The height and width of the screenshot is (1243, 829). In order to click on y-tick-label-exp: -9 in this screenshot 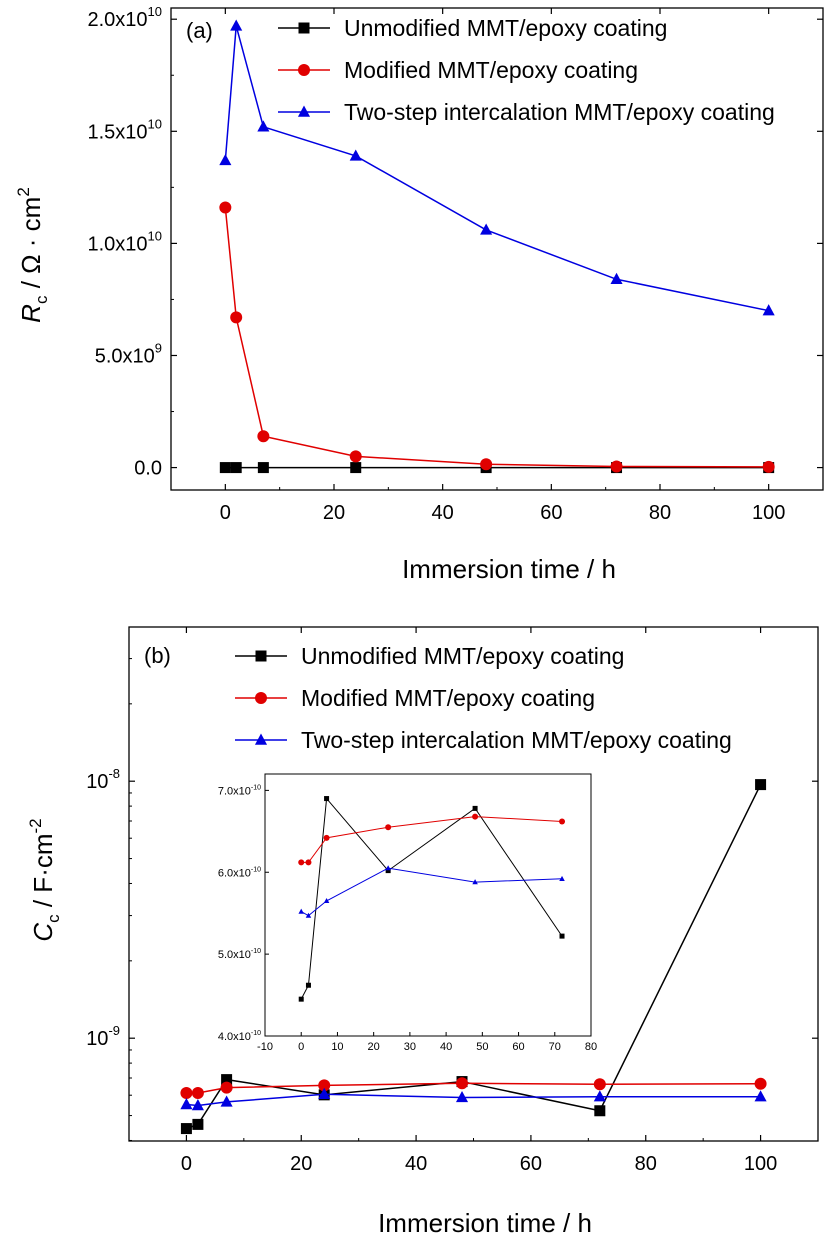, I will do `click(114, 1030)`.